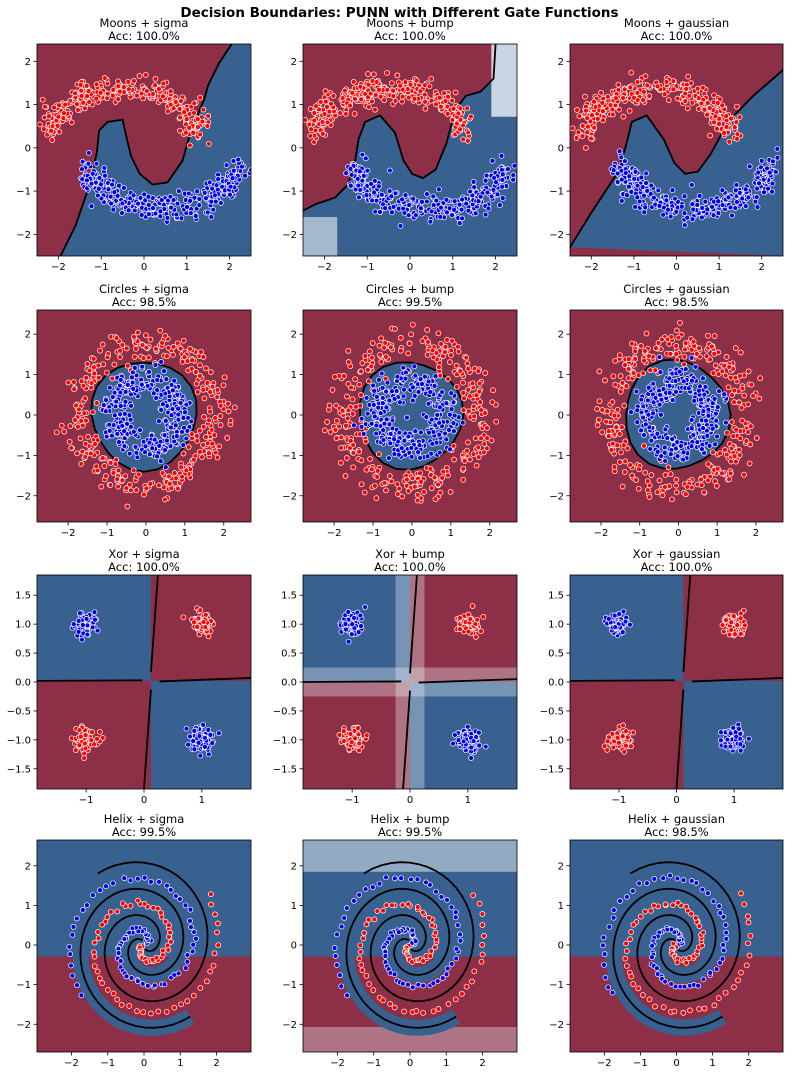 This screenshot has width=799, height=1074. Describe the element at coordinates (294, 62) in the screenshot. I see `y-tick-label: 2` at that location.